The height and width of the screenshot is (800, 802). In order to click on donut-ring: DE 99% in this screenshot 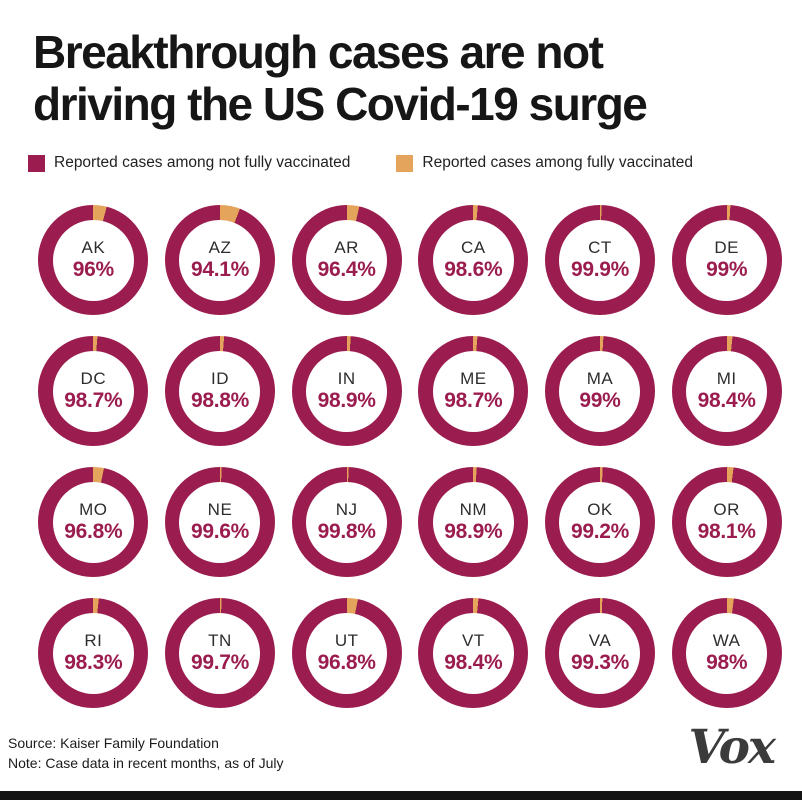, I will do `click(726, 260)`.